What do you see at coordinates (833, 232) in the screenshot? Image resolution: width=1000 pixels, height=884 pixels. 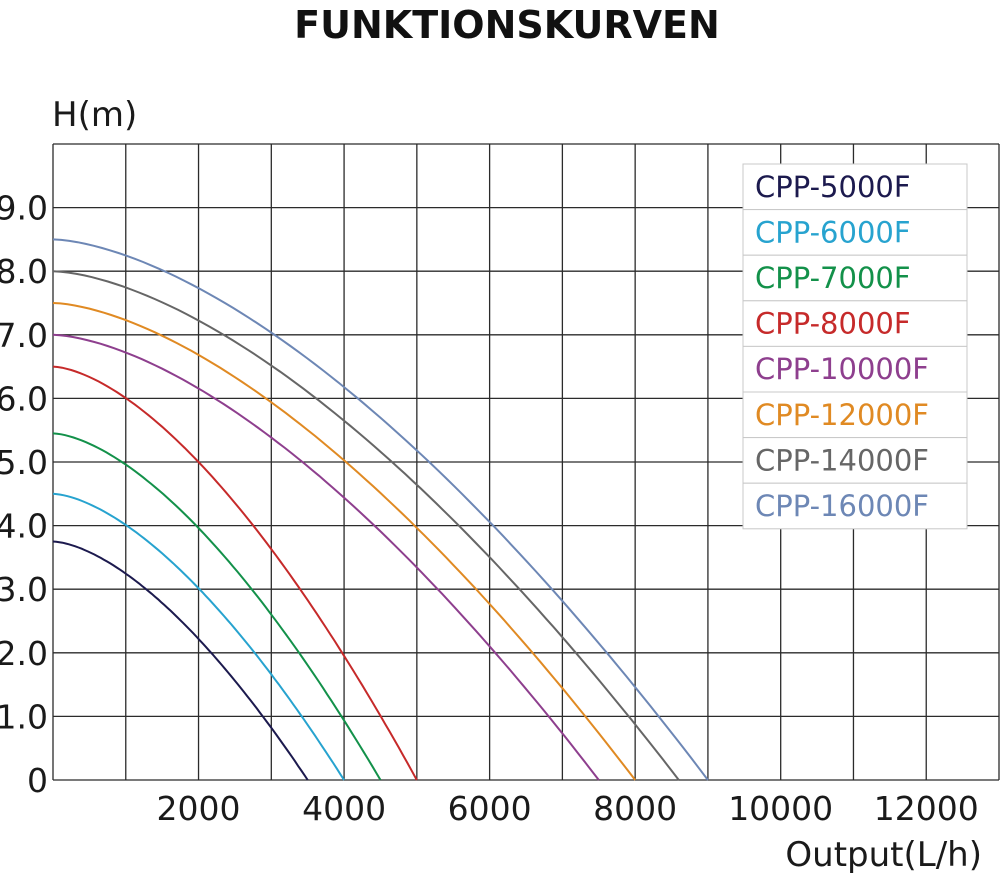 I see `legend-label: CPP-6000F` at bounding box center [833, 232].